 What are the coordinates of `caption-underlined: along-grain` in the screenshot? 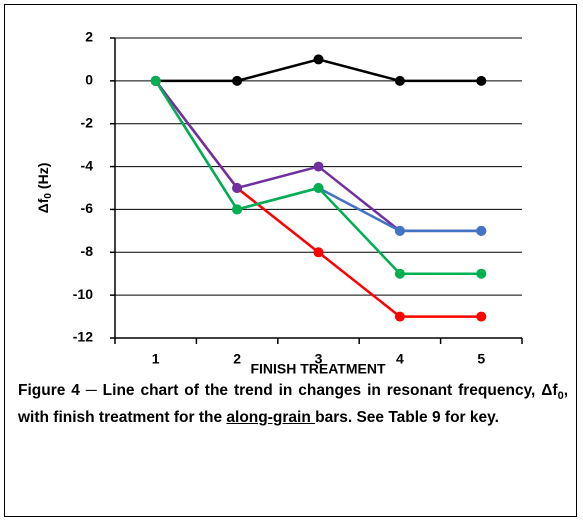 It's located at (271, 418).